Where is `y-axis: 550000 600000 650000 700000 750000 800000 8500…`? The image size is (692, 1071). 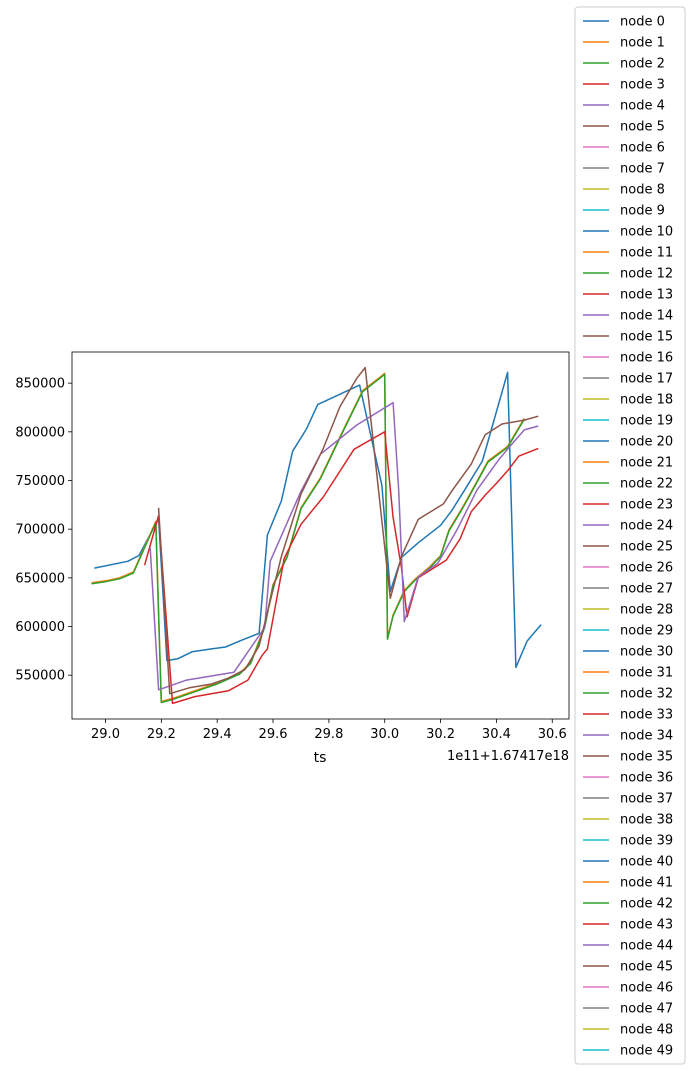 y-axis: 550000 600000 650000 700000 750000 800000 8500… is located at coordinates (43, 530).